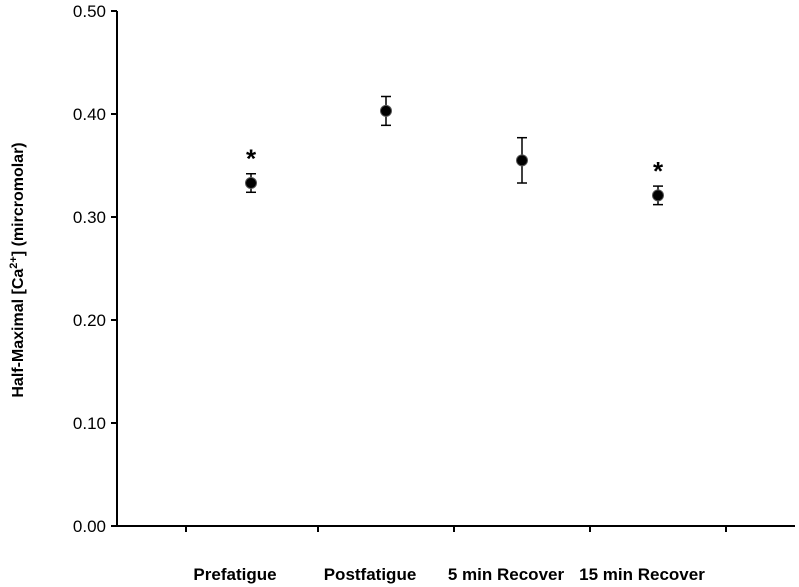 Image resolution: width=799 pixels, height=587 pixels. What do you see at coordinates (642, 574) in the screenshot?
I see `x-category-label: 15 min Recover` at bounding box center [642, 574].